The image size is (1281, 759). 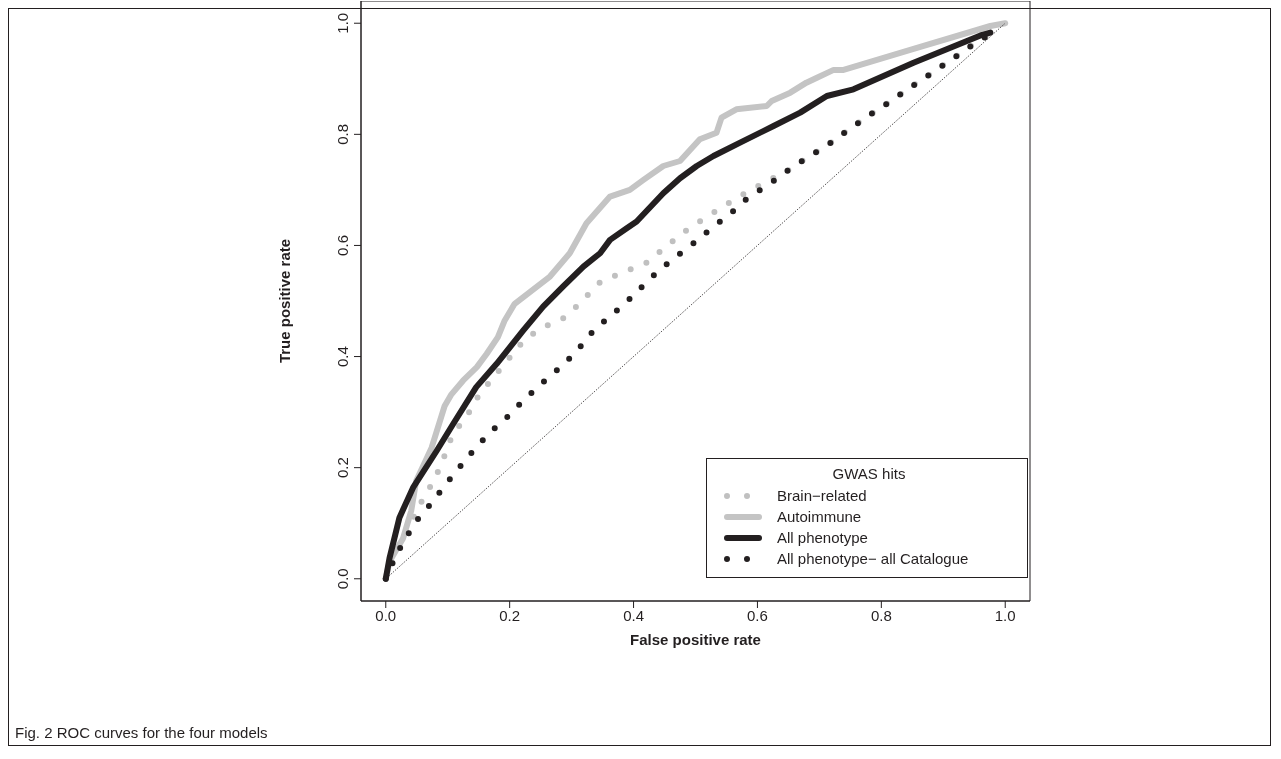 I want to click on y-tick-label: 0.8, so click(x=342, y=134).